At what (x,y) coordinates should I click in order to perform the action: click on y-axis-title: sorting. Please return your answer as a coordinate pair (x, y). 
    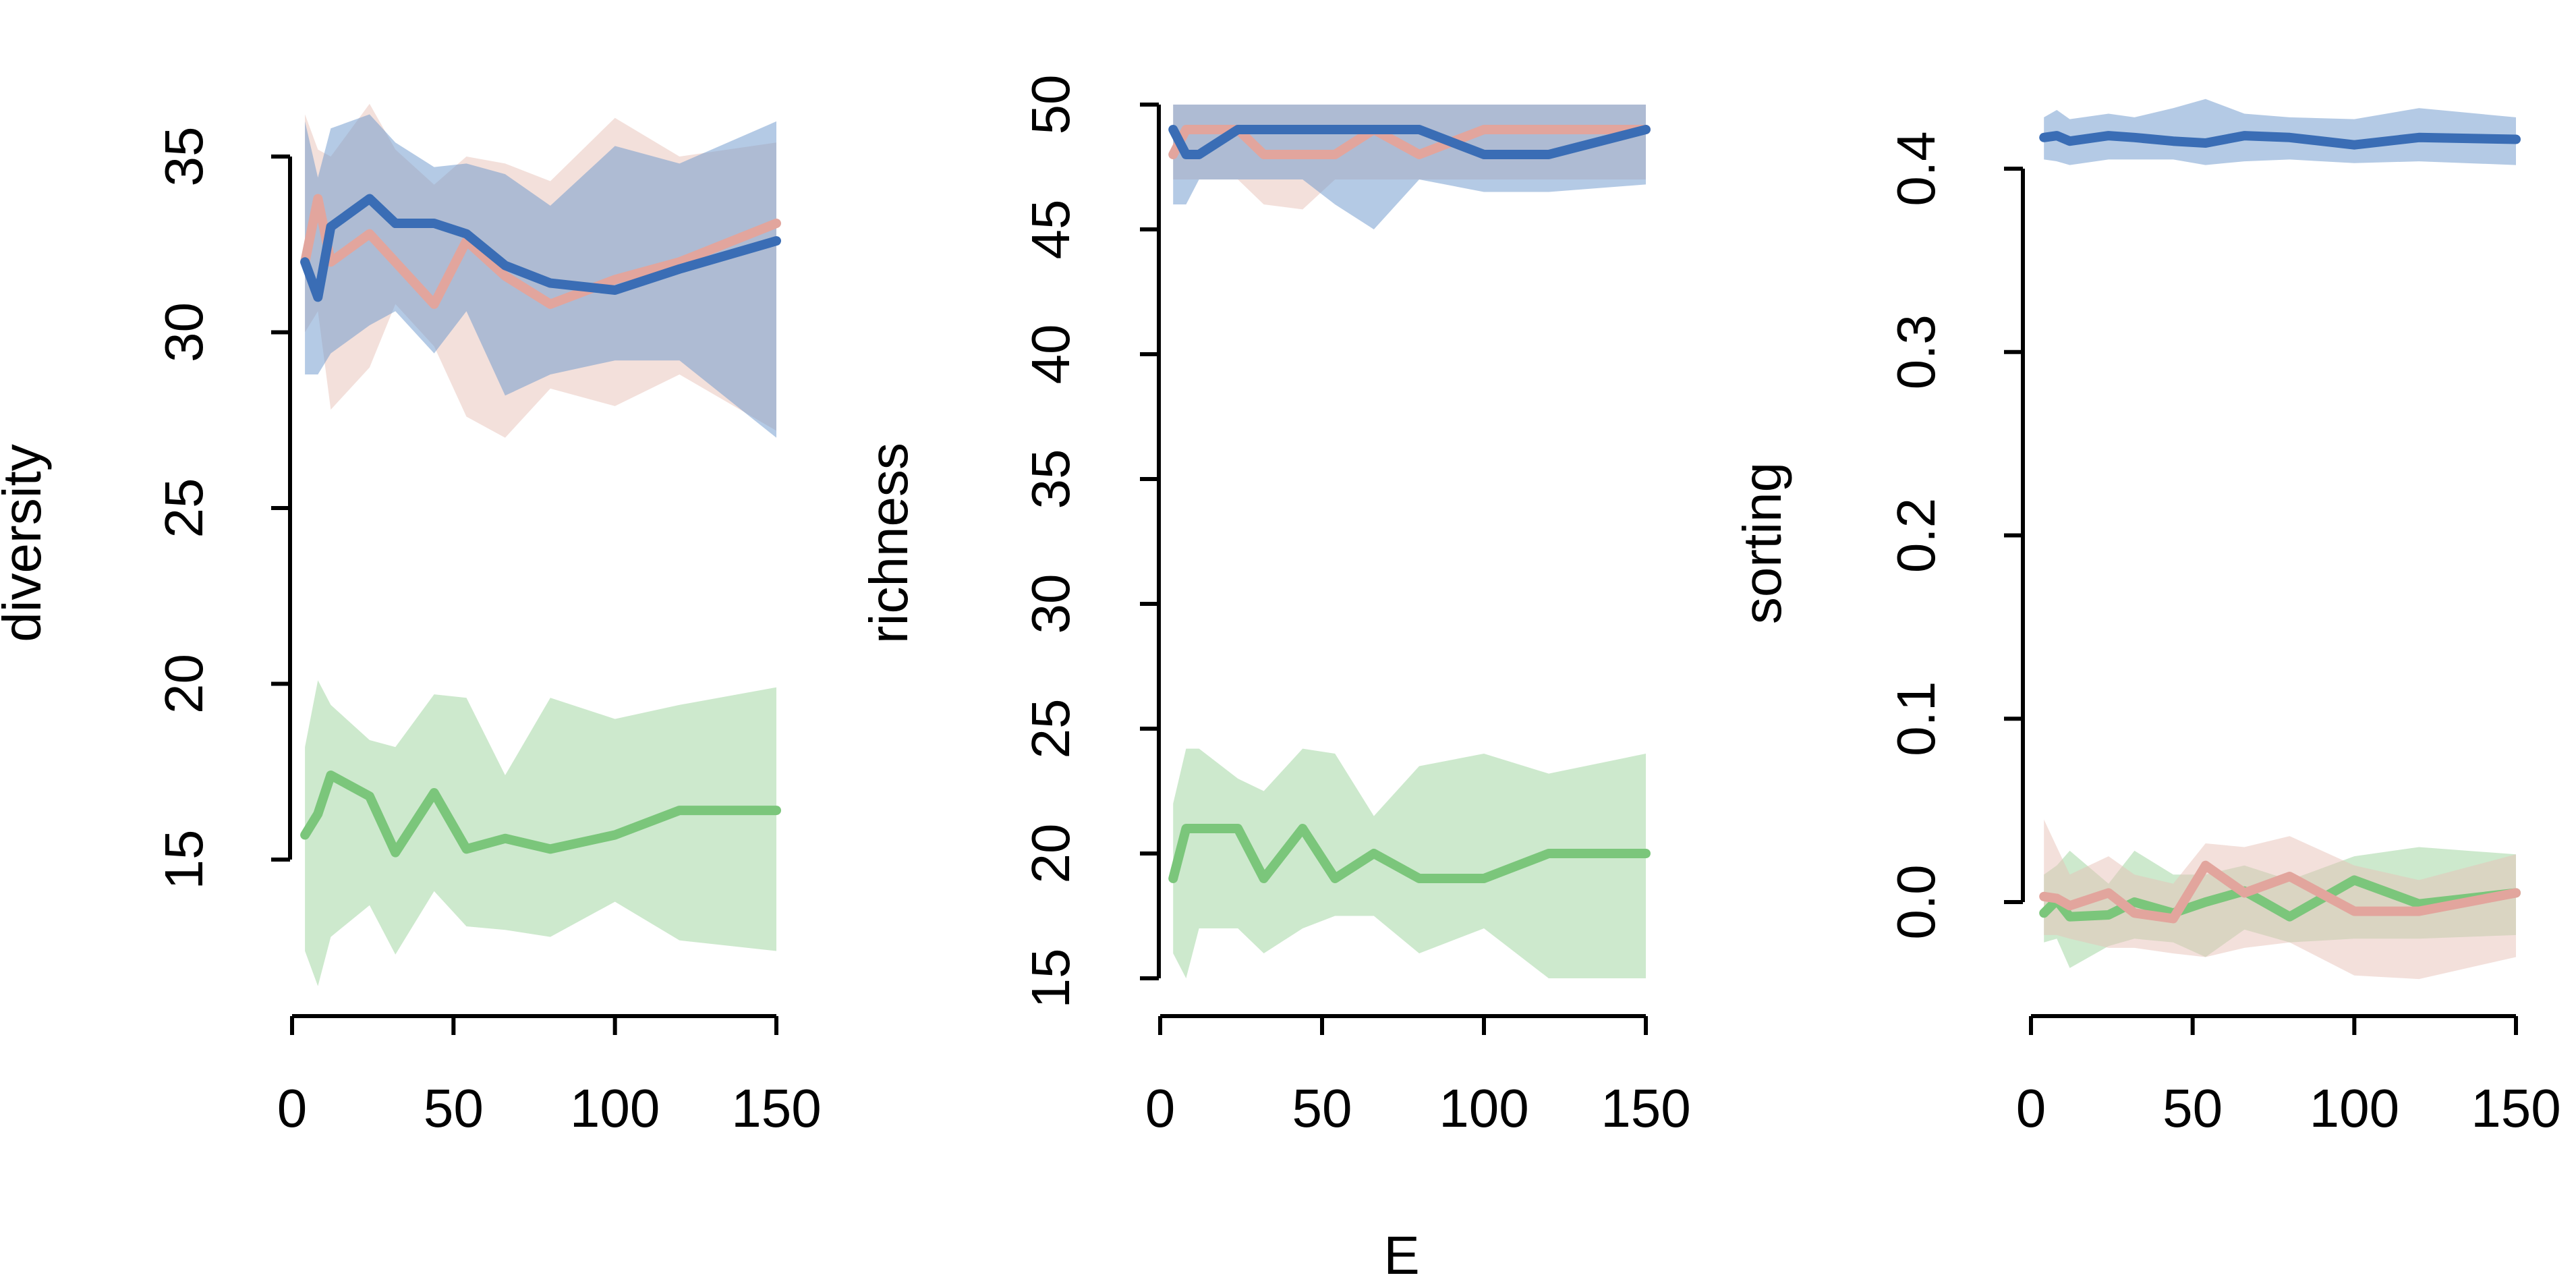
    Looking at the image, I should click on (1762, 543).